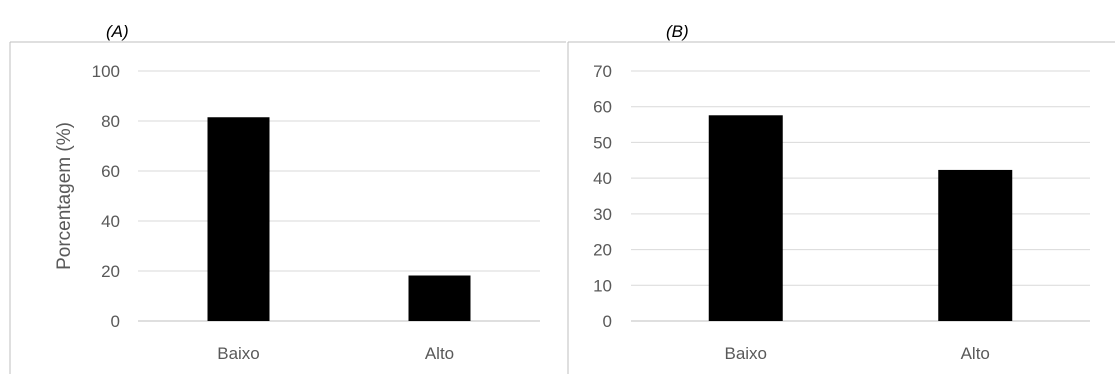 This screenshot has width=1115, height=374. What do you see at coordinates (117, 31) in the screenshot?
I see `panel-a-label: (A)` at bounding box center [117, 31].